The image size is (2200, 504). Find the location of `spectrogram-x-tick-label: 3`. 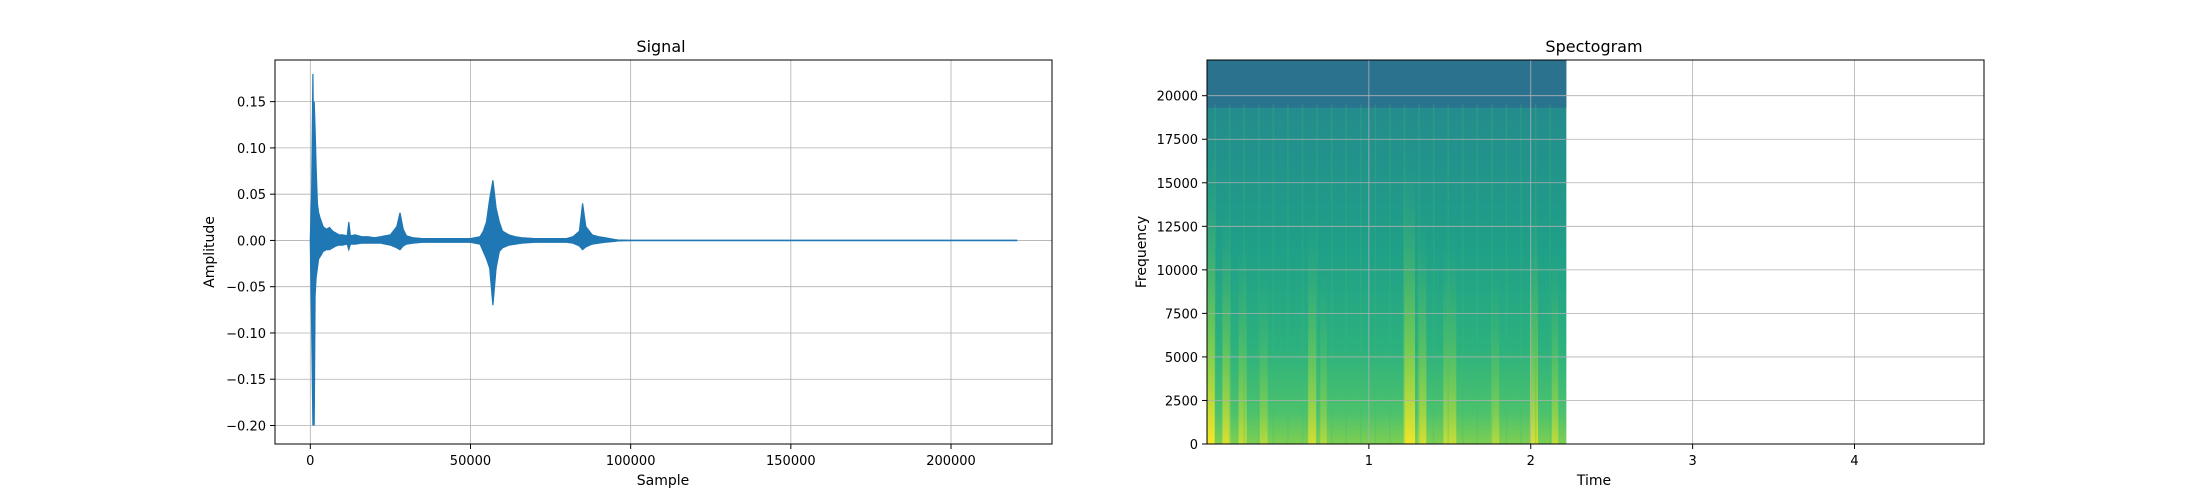

spectrogram-x-tick-label: 3 is located at coordinates (1692, 461).